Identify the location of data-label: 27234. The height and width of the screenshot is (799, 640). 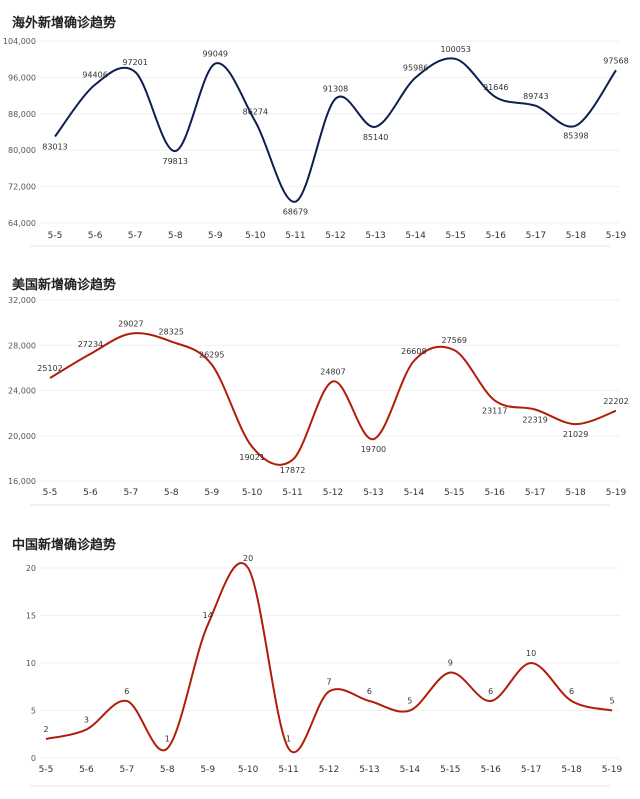
(90, 344).